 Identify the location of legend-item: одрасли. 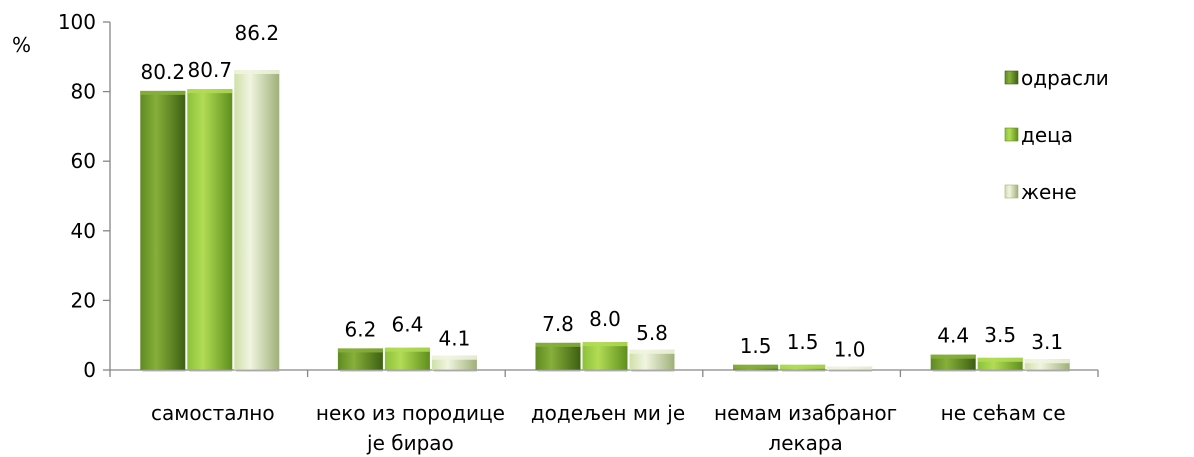
(1056, 78).